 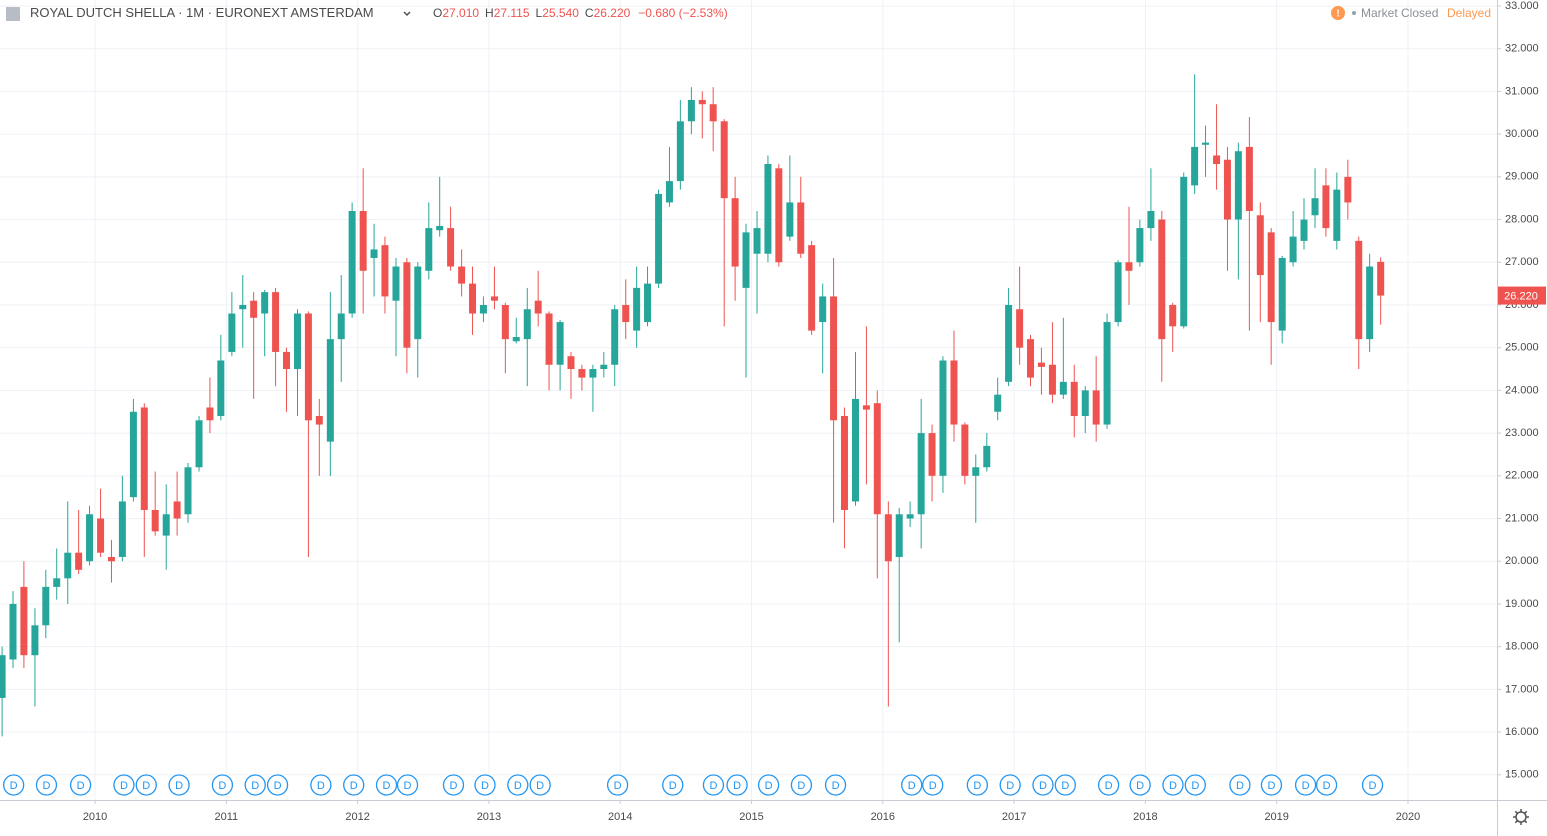 I want to click on delayed: Delayed, so click(x=1469, y=13).